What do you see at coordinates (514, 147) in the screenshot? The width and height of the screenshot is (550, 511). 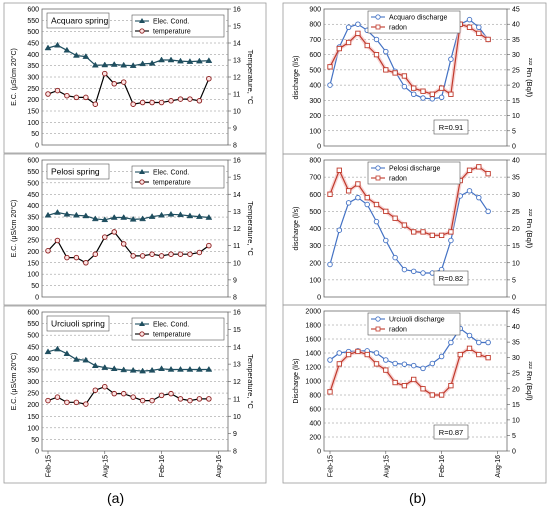 I see `y2-tick-label: 0` at bounding box center [514, 147].